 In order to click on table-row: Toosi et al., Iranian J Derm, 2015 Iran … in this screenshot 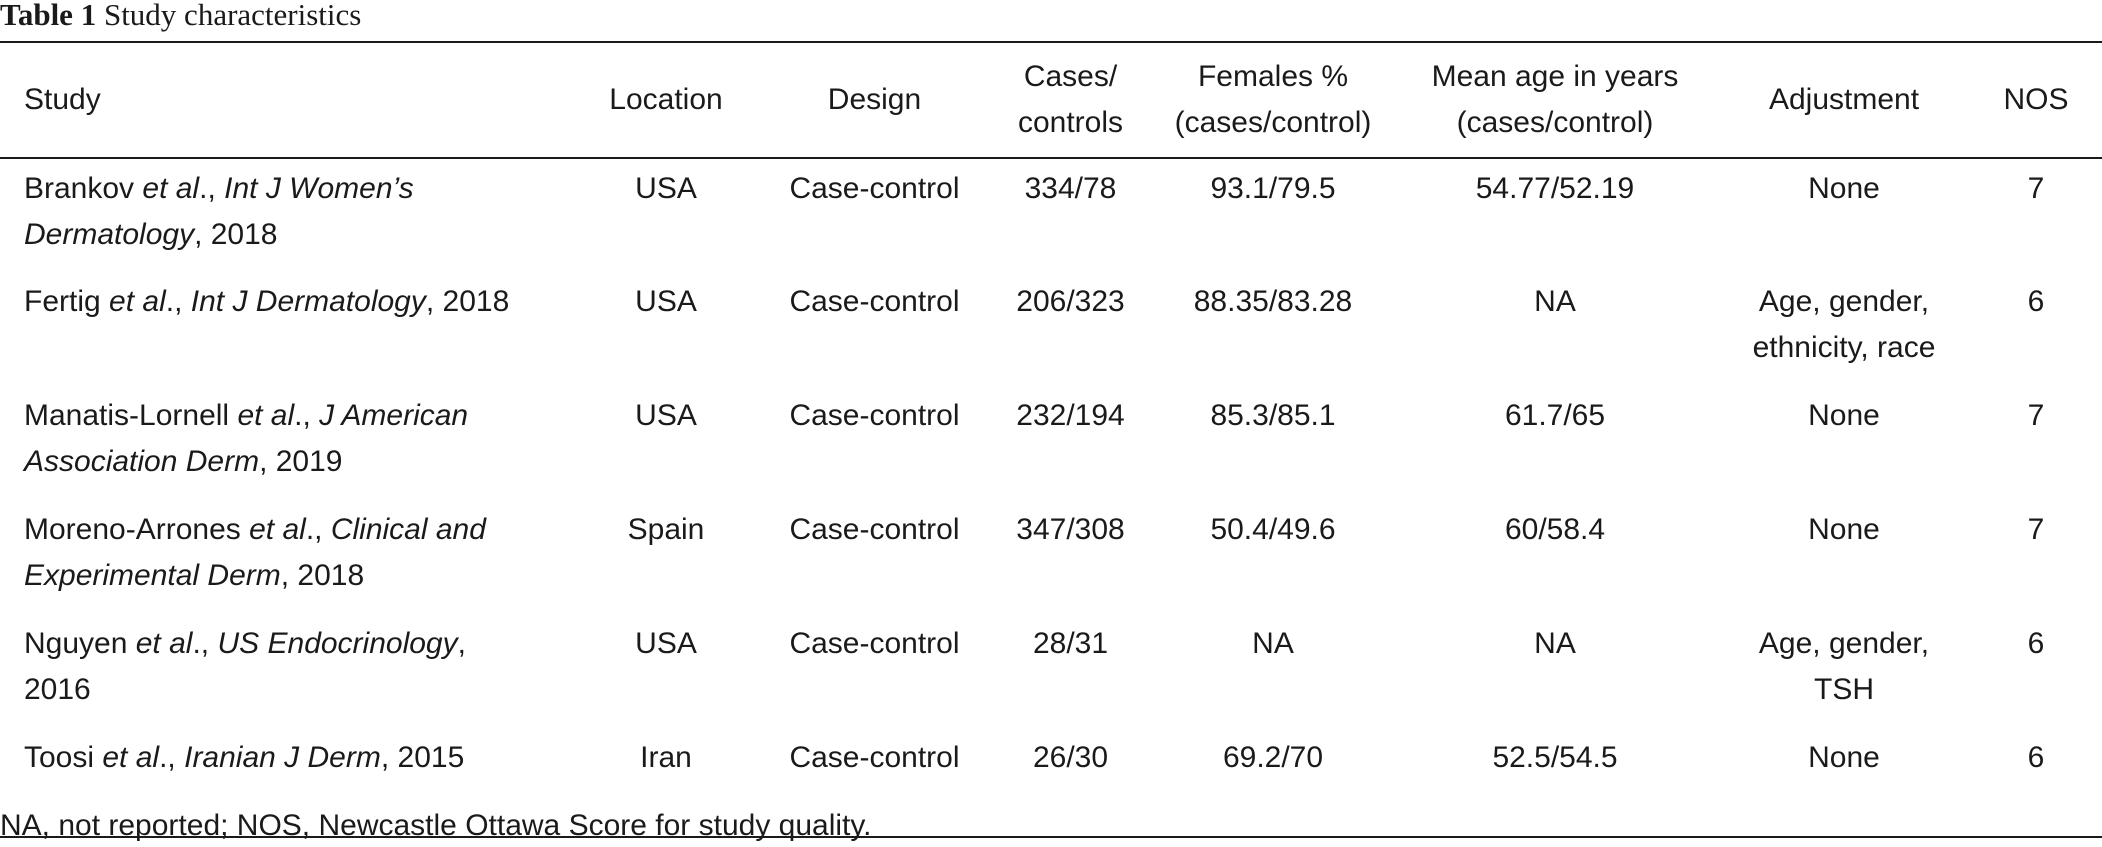, I will do `click(1051, 783)`.